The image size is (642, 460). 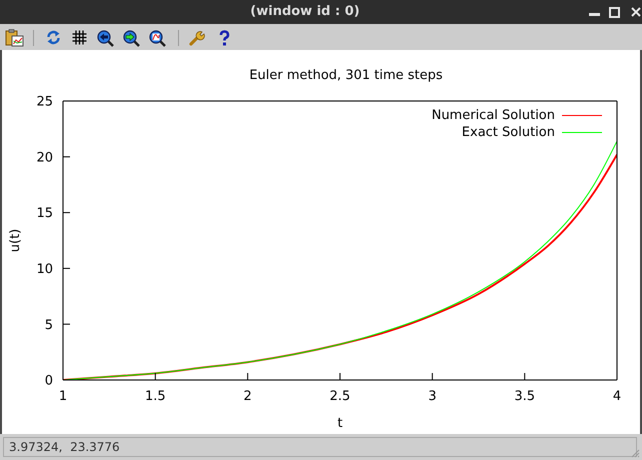 I want to click on x-tick-label: 1.5, so click(x=155, y=396).